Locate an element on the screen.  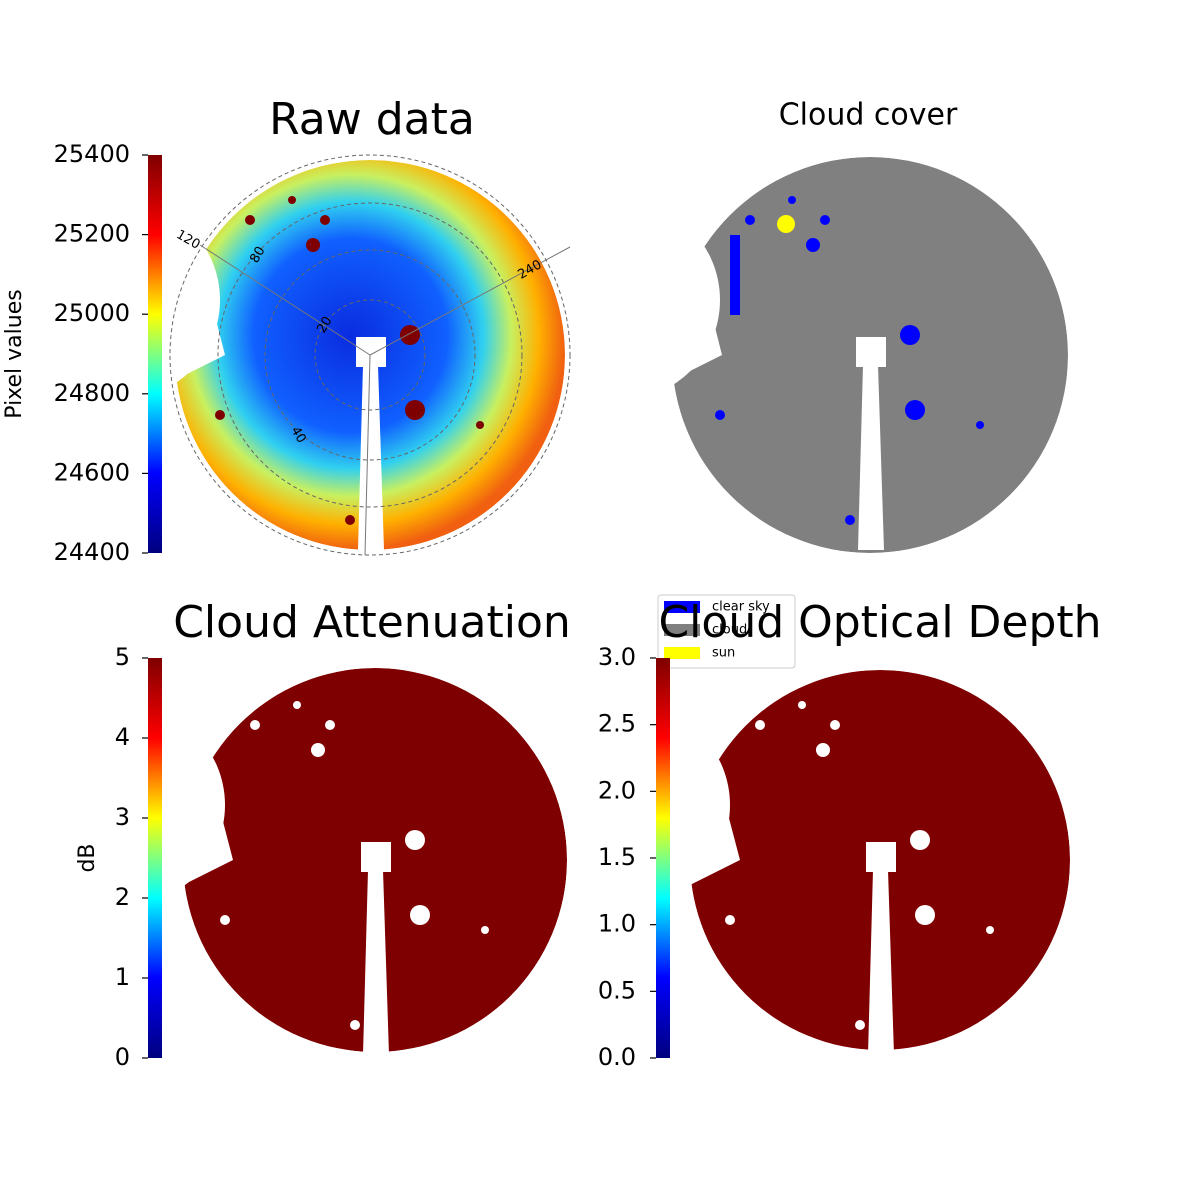
polar-ring is located at coordinates (370, 355).